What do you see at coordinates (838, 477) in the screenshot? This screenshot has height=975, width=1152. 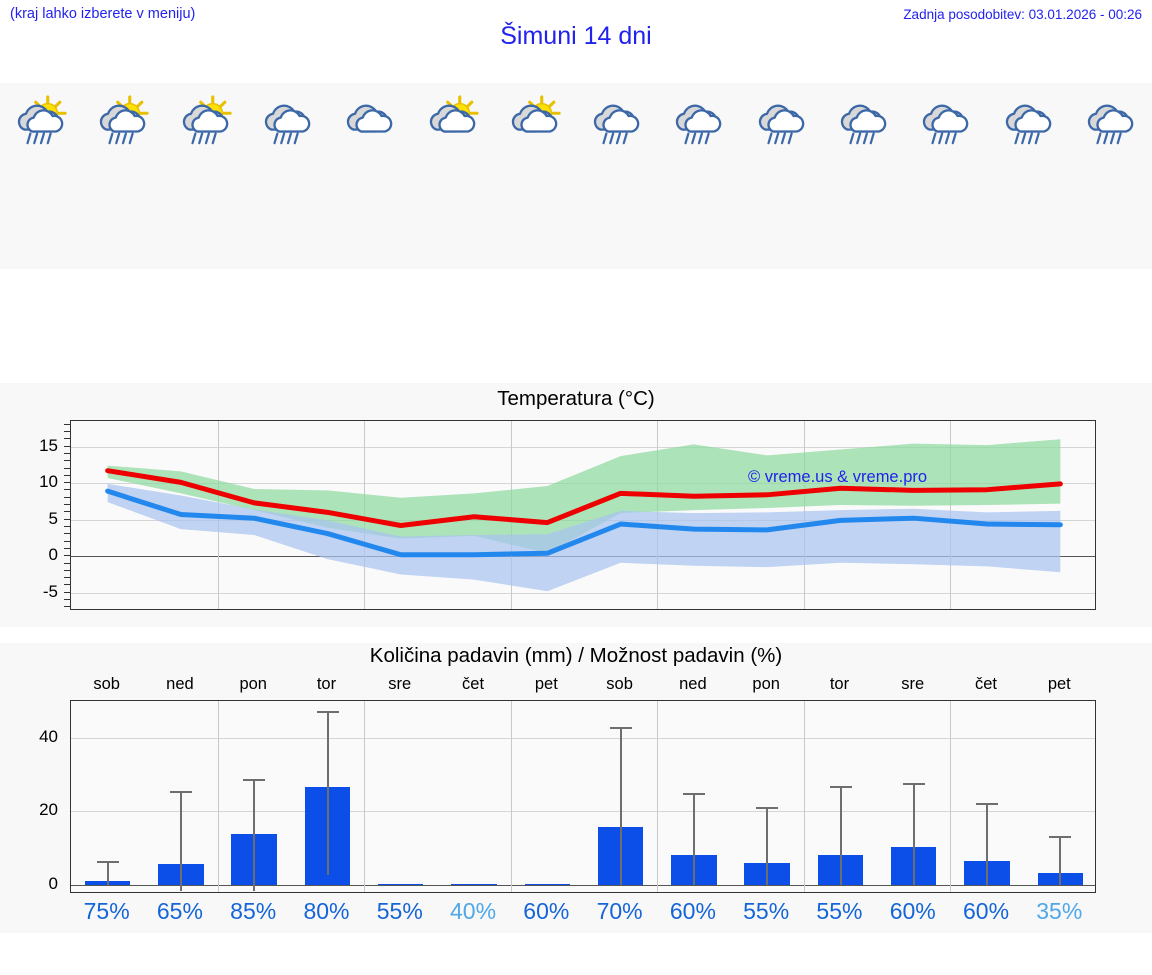 I see `copyright-label: © vreme.us & vreme.pro` at bounding box center [838, 477].